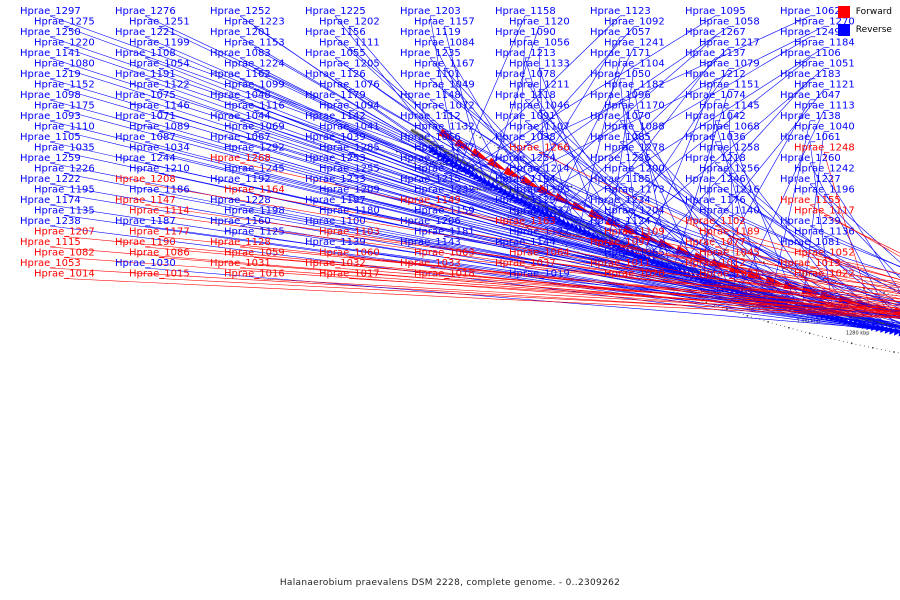 The image size is (900, 600). I want to click on gene-label: Hprae_1266, so click(539, 148).